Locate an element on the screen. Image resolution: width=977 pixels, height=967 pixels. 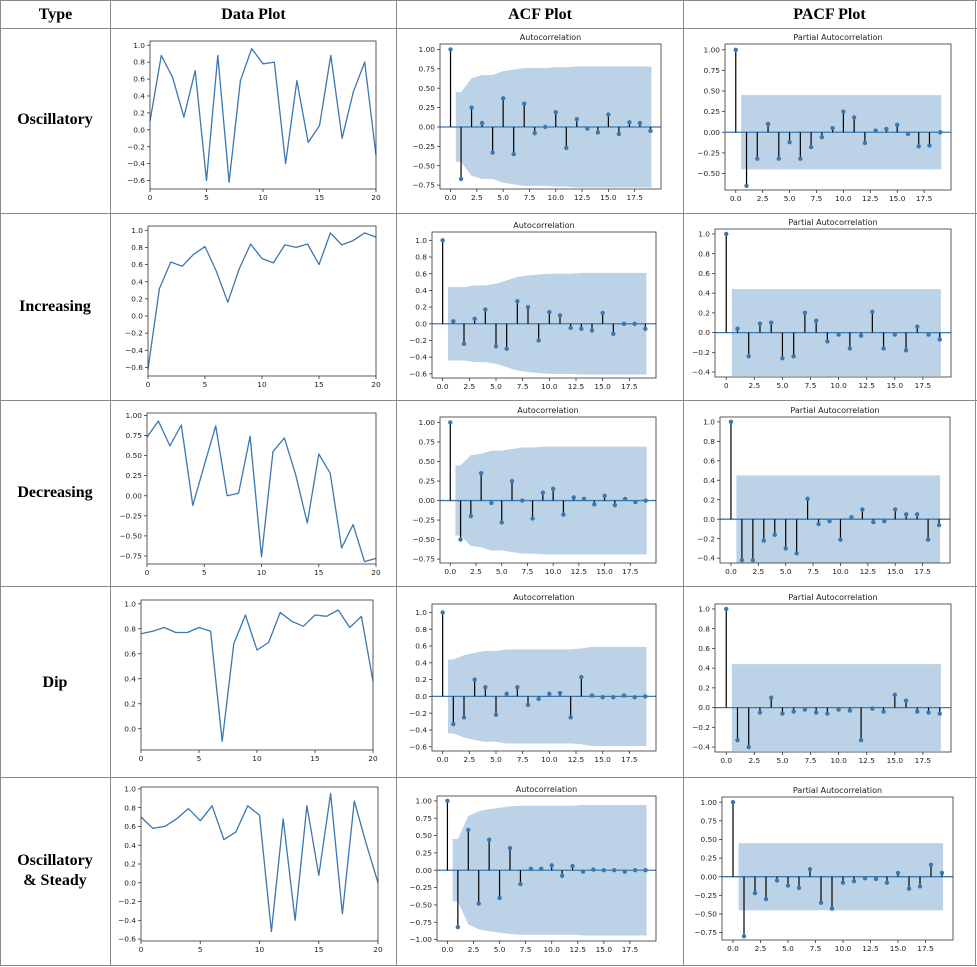
x-tick-label: 20 is located at coordinates (378, 949).